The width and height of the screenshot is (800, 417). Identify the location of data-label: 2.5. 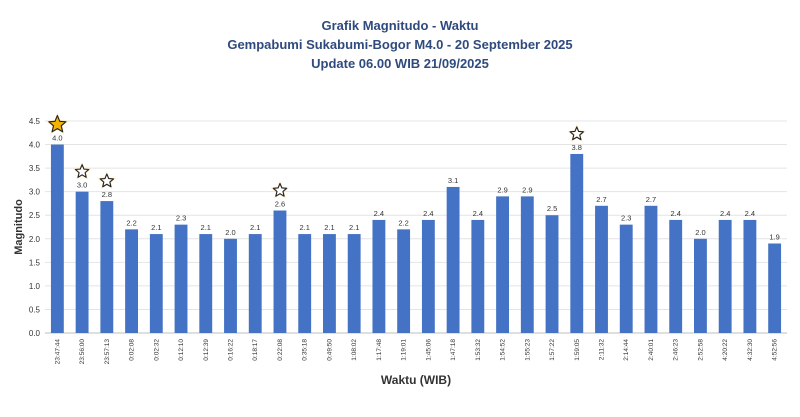
(552, 208).